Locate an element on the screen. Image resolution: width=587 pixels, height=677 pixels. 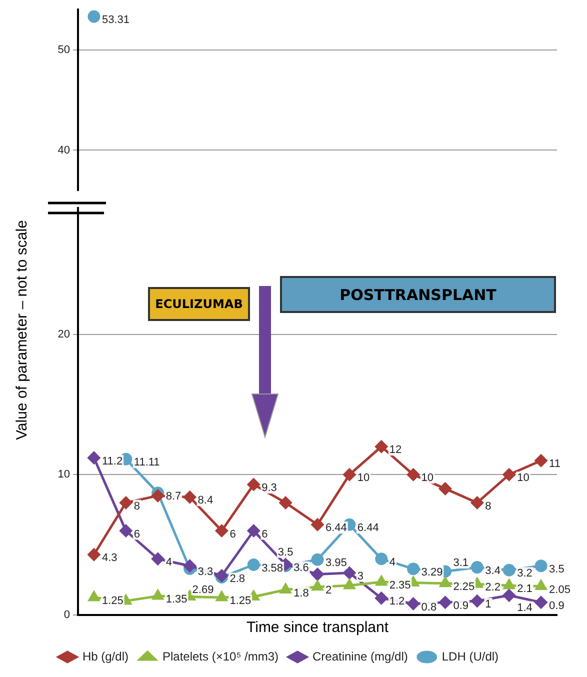
data-label: 2 is located at coordinates (329, 590).